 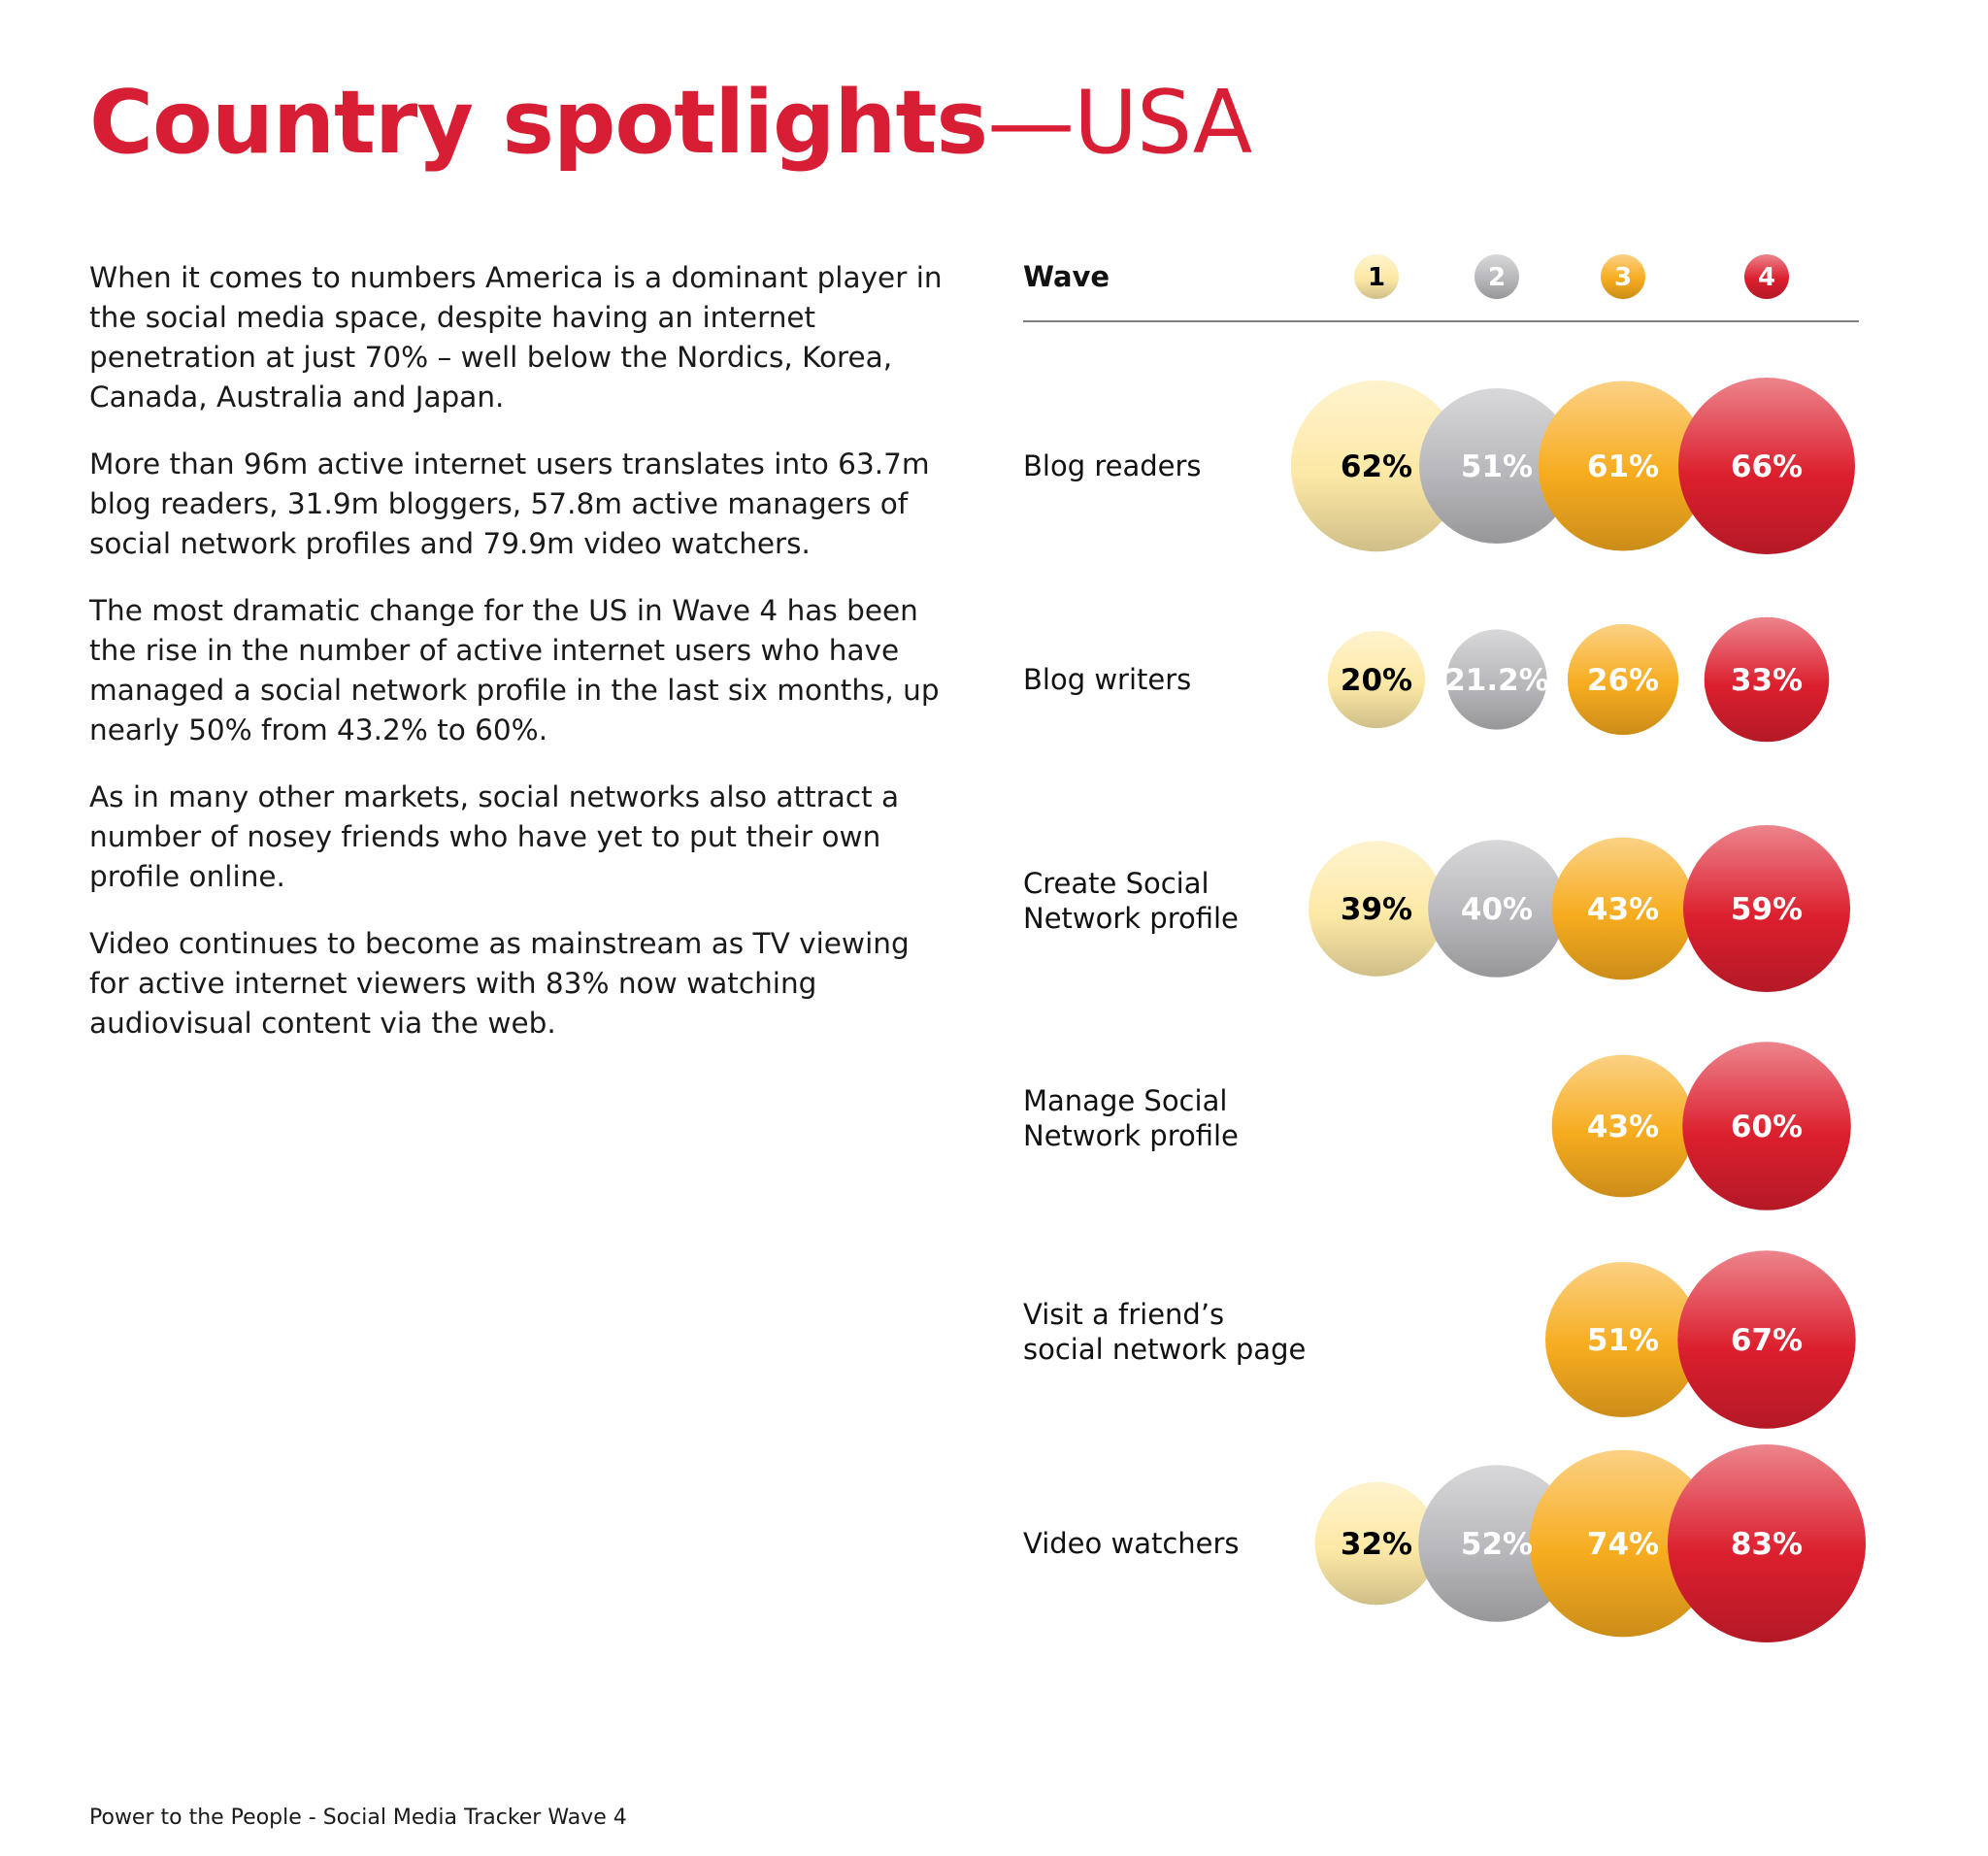 What do you see at coordinates (1164, 1332) in the screenshot?
I see `row-label-5: Visit a friend’s social network page` at bounding box center [1164, 1332].